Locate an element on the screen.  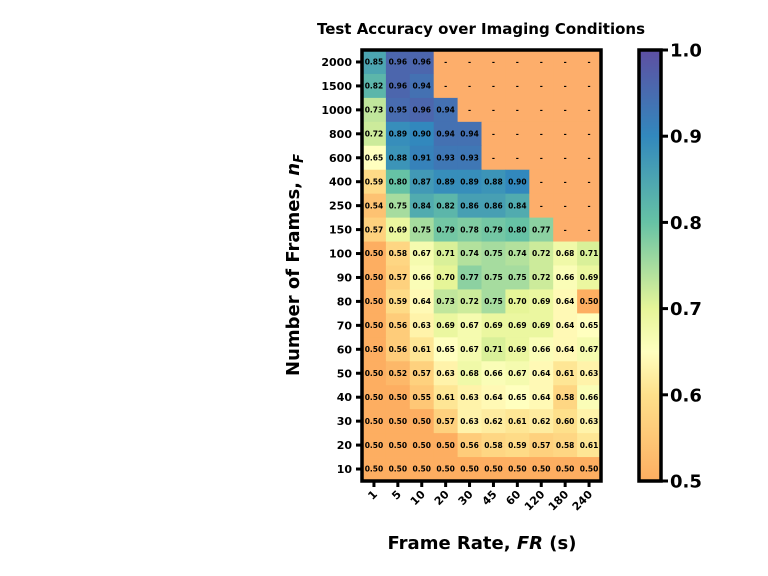
cell-value-label: 0.69 is located at coordinates (589, 277).